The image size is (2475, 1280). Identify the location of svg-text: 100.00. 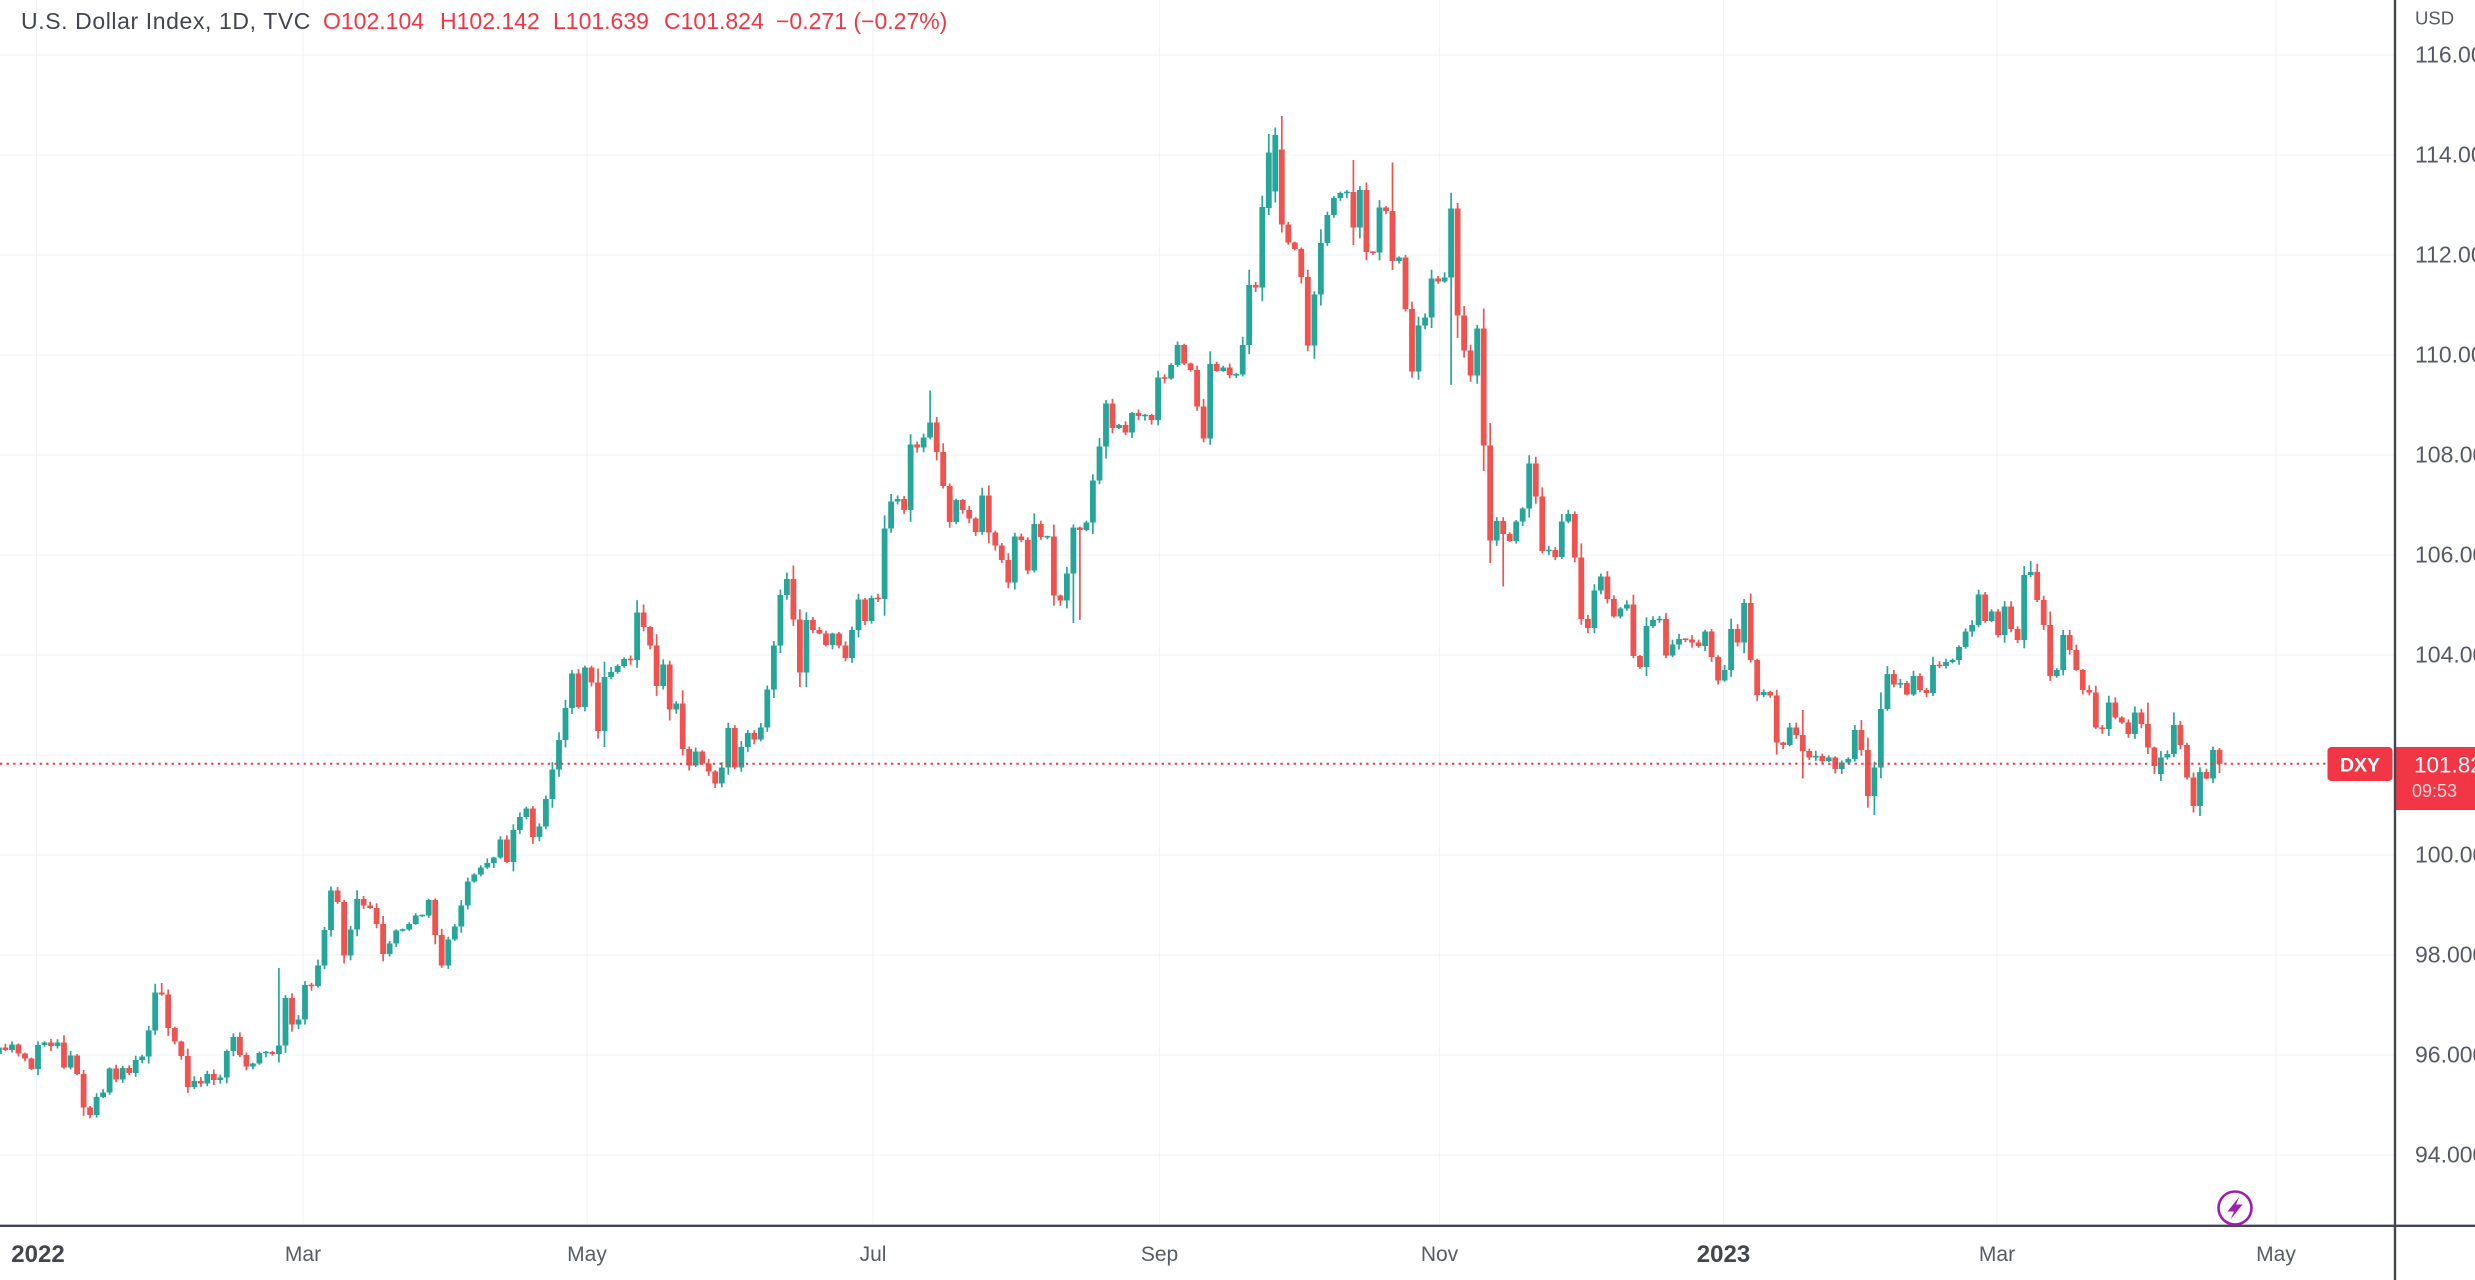
(2445, 855).